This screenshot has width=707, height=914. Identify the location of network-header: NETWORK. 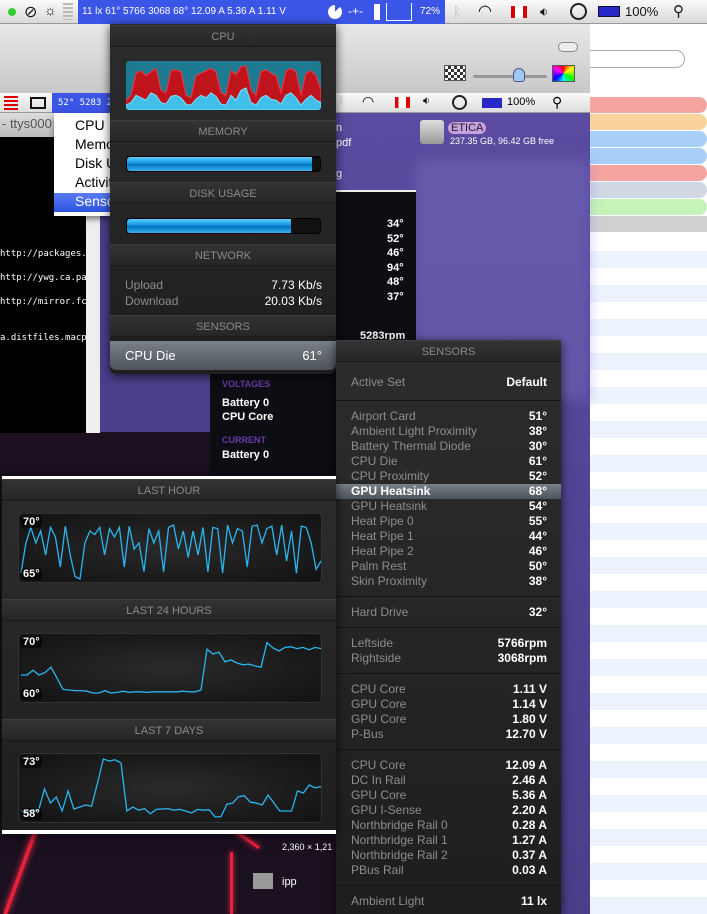
(223, 255).